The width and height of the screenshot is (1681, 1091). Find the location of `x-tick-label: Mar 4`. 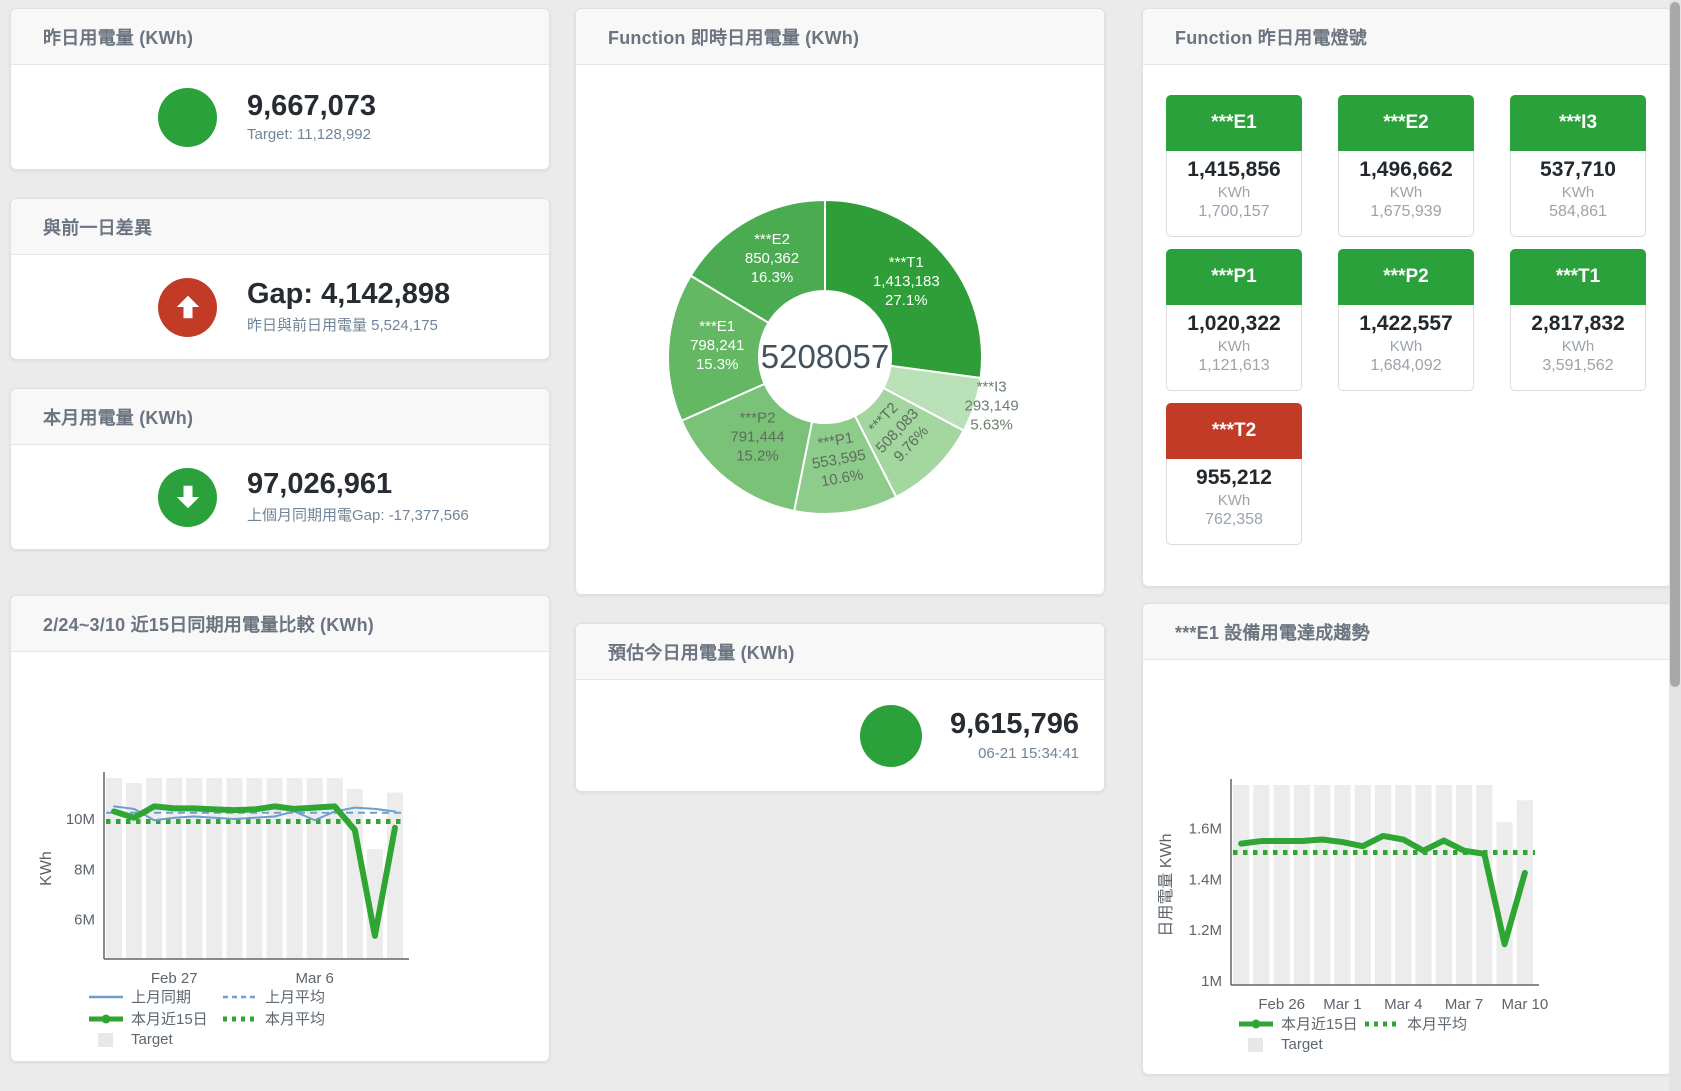

x-tick-label: Mar 4 is located at coordinates (1403, 1004).